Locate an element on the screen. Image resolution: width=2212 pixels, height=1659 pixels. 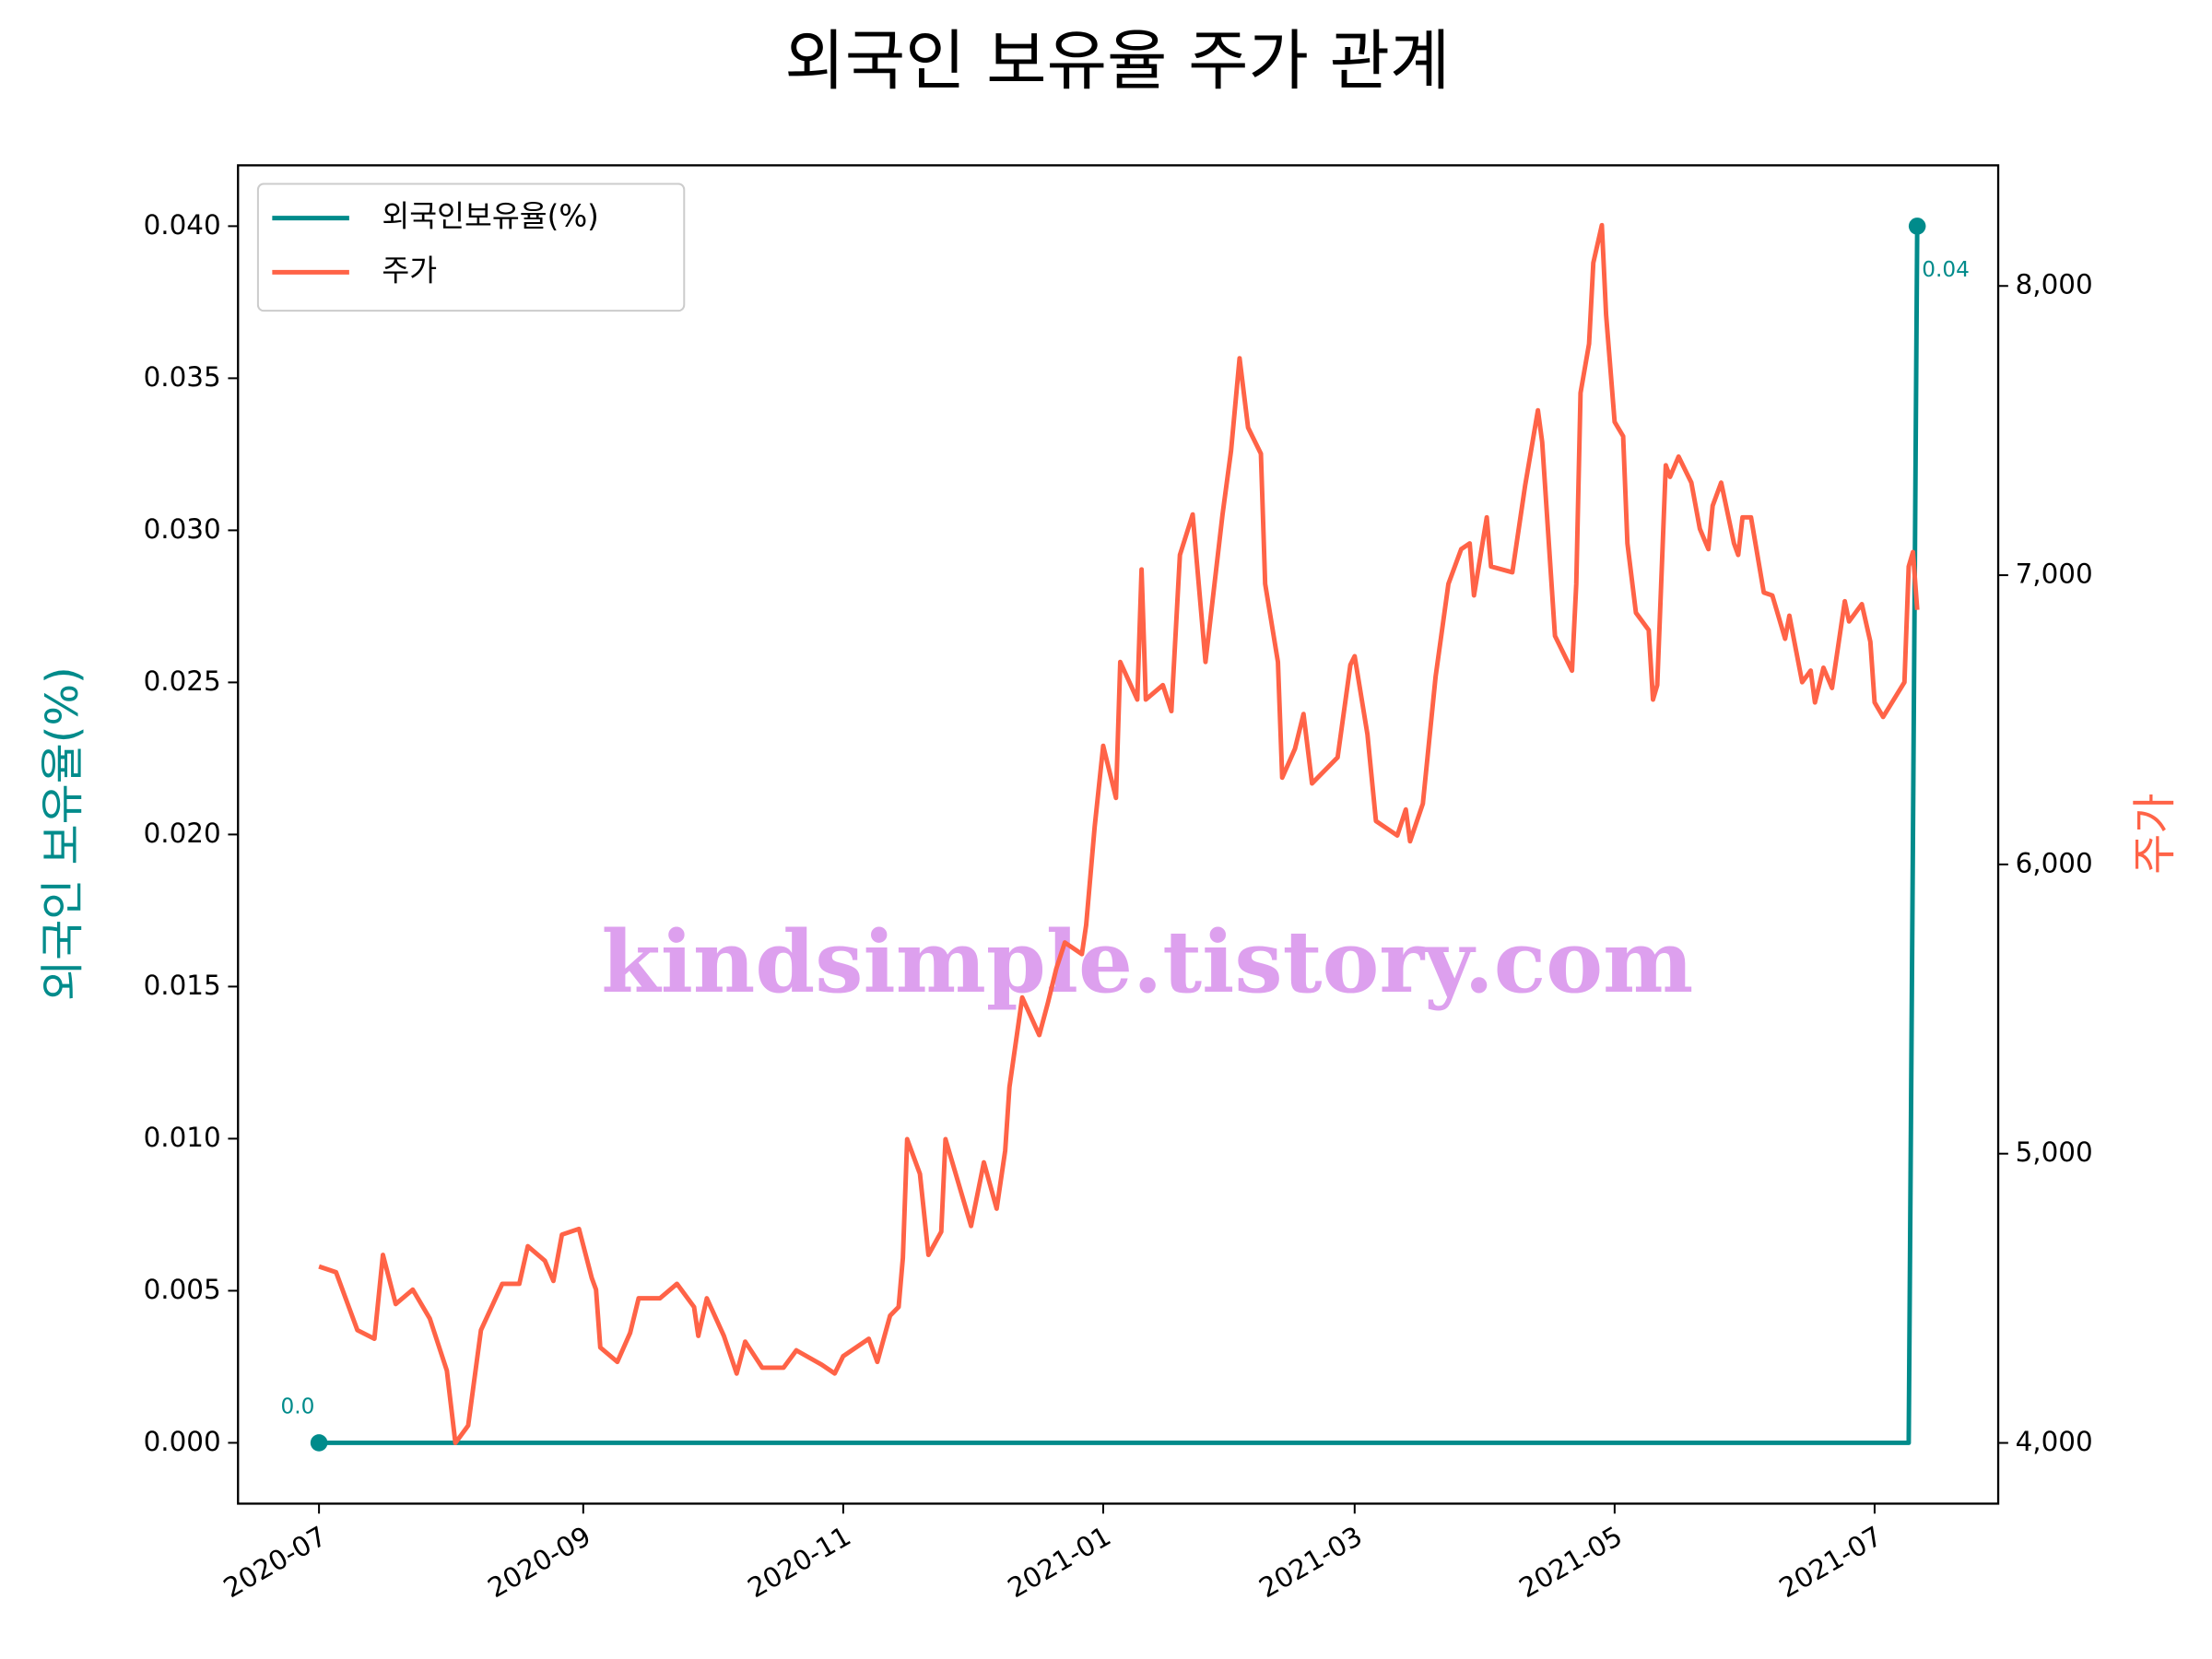
y2-tick-label: 6,000 is located at coordinates (2054, 862).